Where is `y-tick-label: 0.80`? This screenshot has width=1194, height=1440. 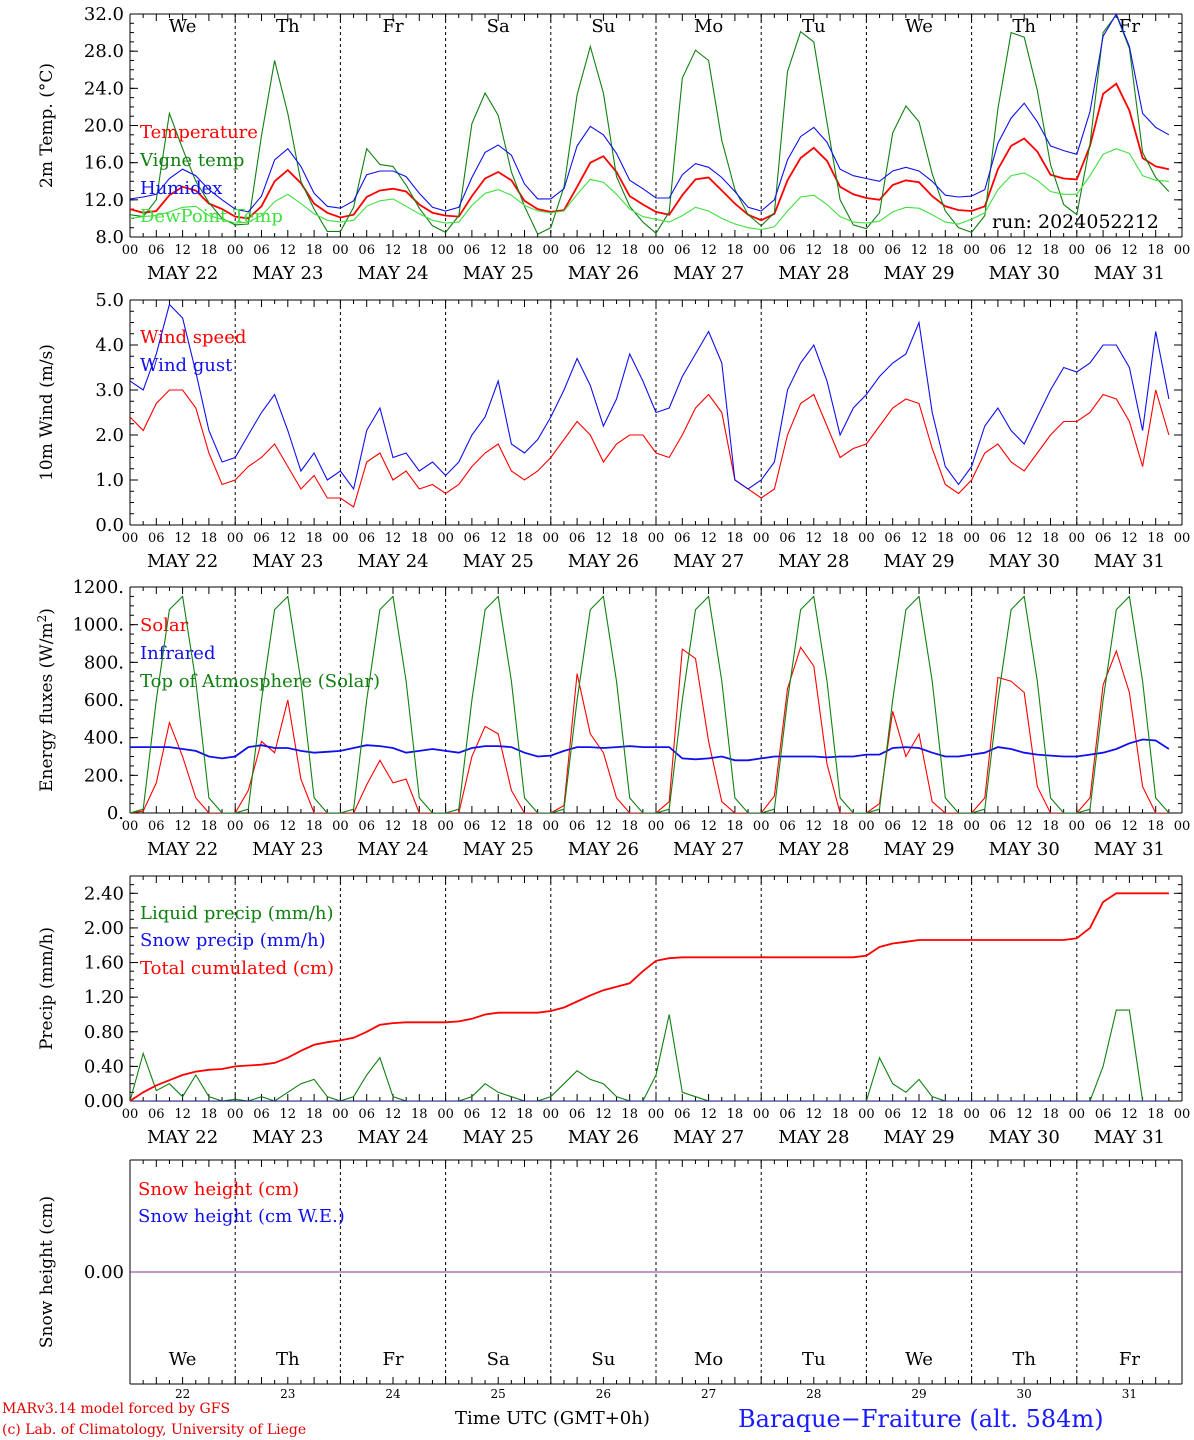
y-tick-label: 0.80 is located at coordinates (104, 1032).